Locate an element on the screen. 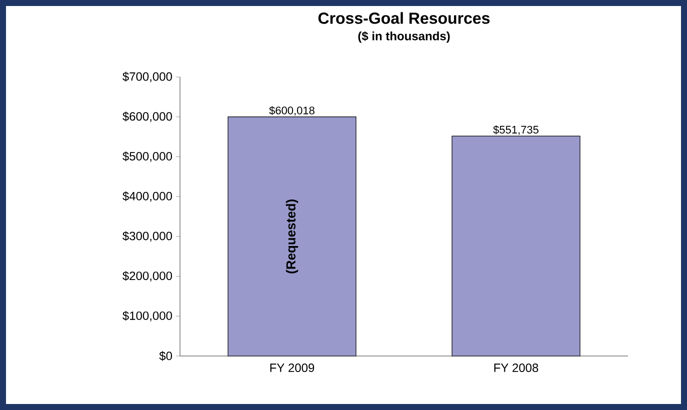 The height and width of the screenshot is (410, 687). annotation: (Requested) is located at coordinates (292, 237).